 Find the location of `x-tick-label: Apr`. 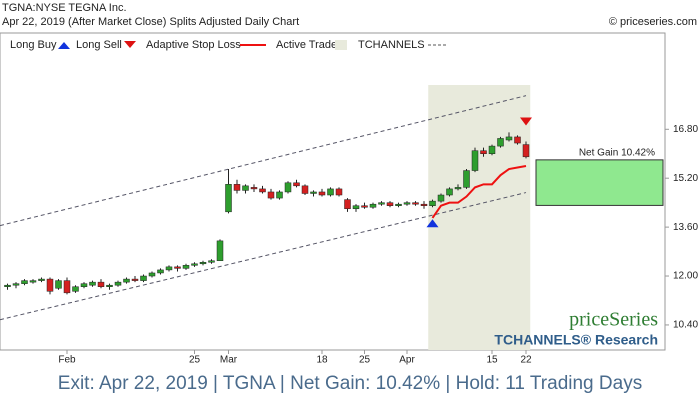

x-tick-label: Apr is located at coordinates (407, 360).